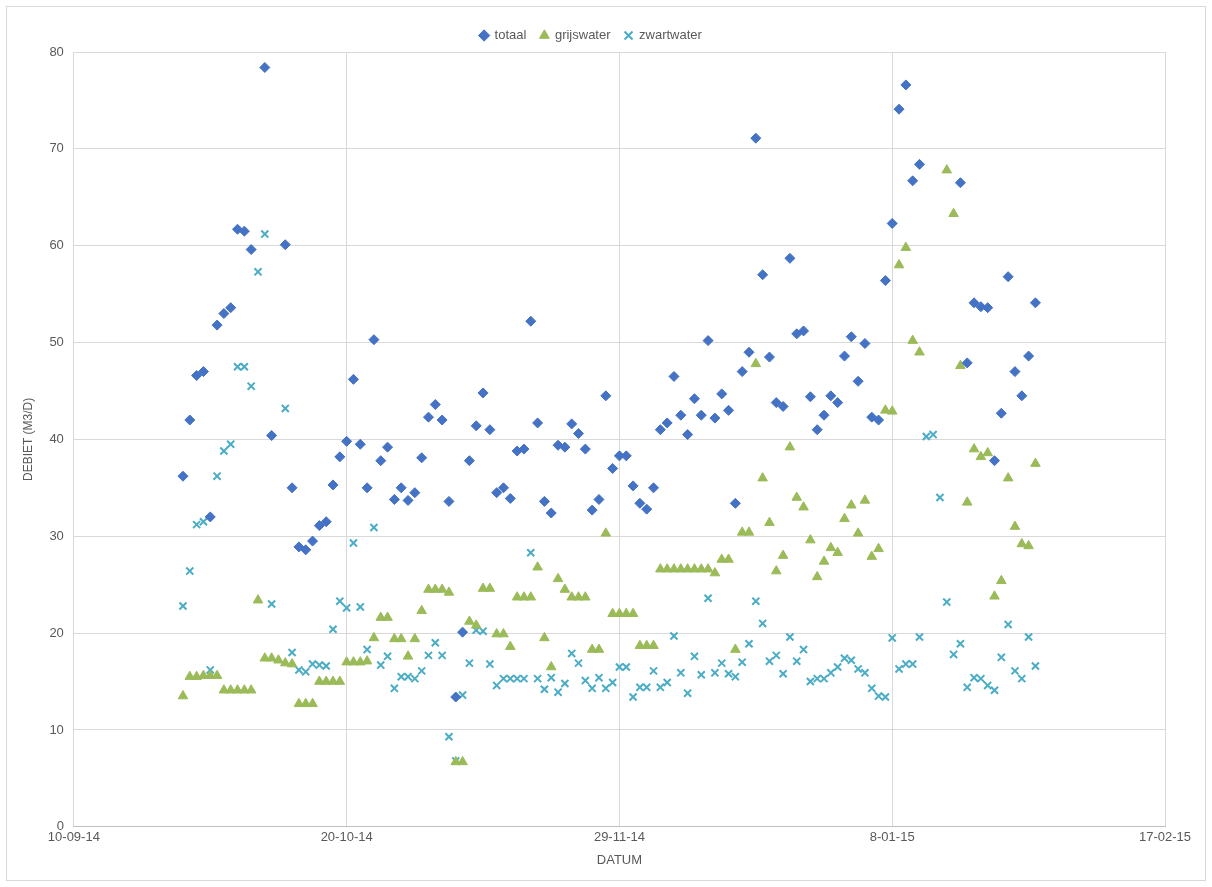 The width and height of the screenshot is (1212, 887). Describe the element at coordinates (56, 632) in the screenshot. I see `y-tick-label: 20` at that location.